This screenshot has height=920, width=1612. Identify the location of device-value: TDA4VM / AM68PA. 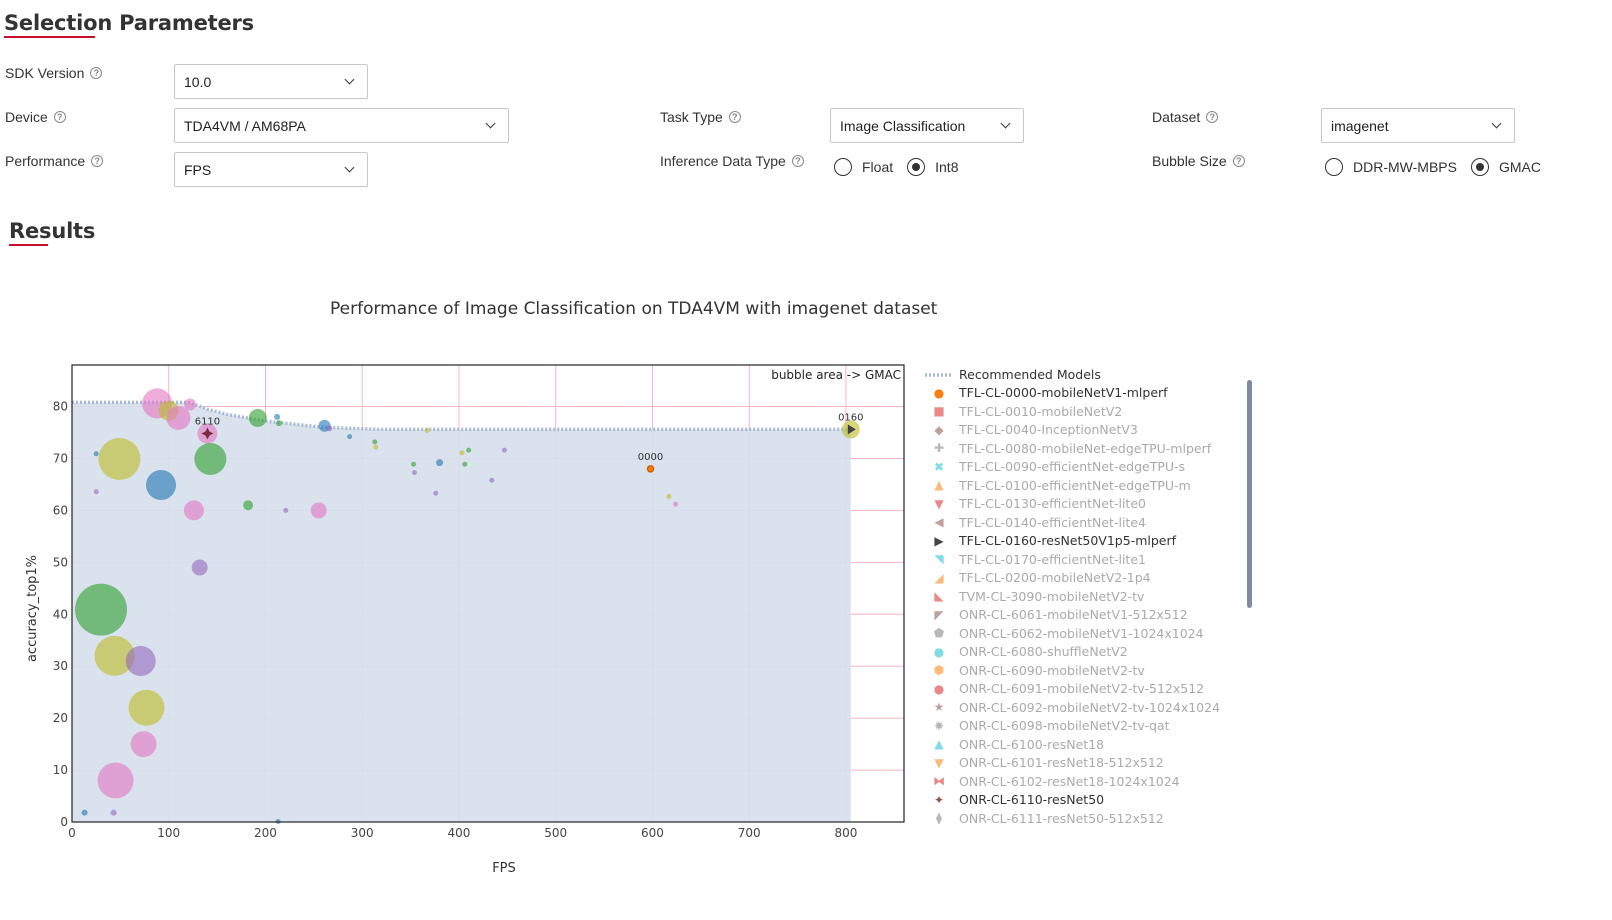
(245, 125).